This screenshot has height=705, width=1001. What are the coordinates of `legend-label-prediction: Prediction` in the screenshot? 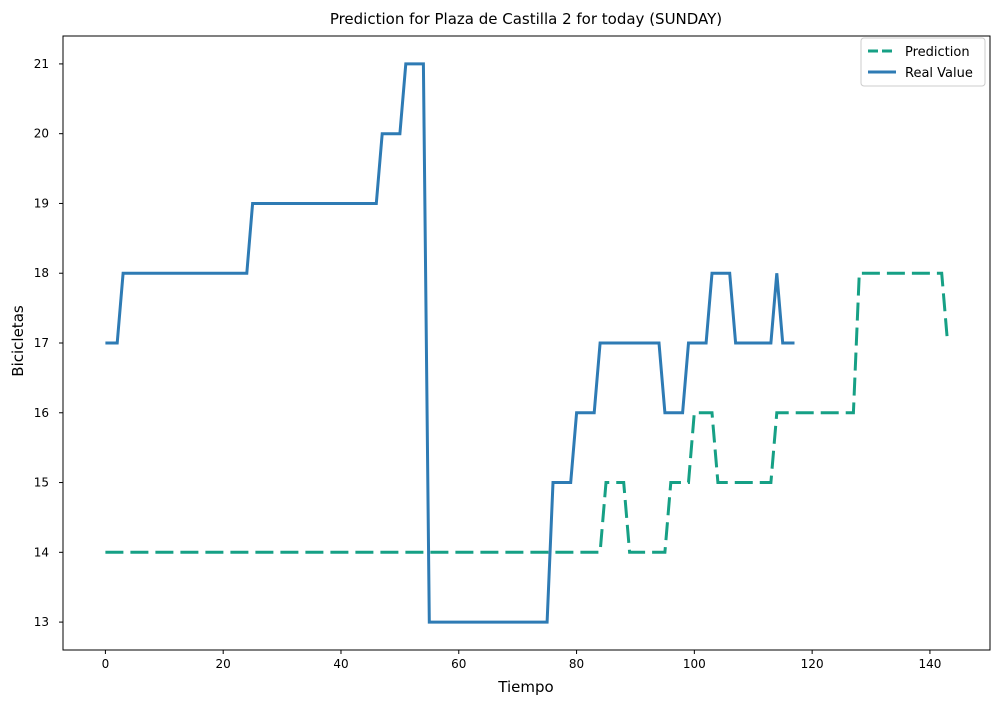 It's located at (937, 52).